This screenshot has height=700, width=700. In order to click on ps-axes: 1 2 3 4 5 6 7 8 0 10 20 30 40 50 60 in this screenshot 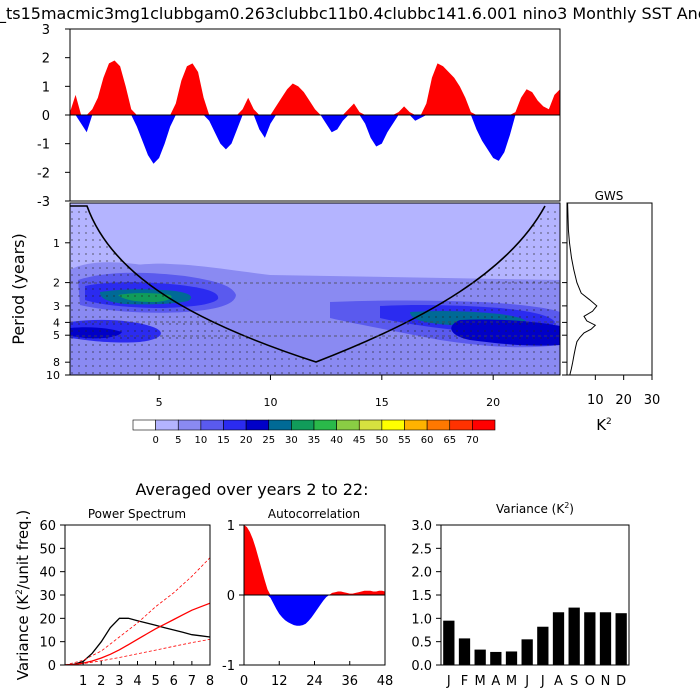, I will do `click(126, 604)`.